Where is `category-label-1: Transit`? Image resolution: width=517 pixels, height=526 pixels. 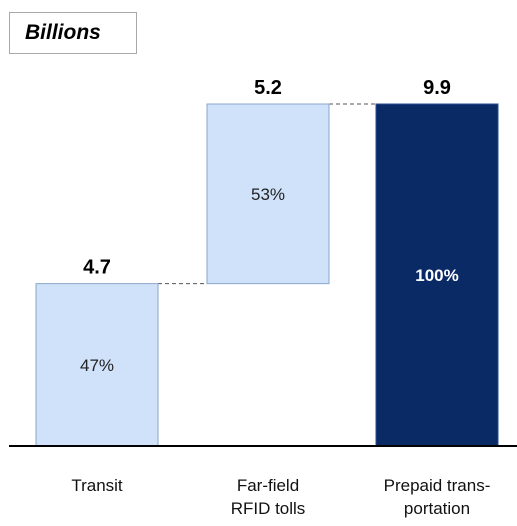 category-label-1: Transit is located at coordinates (97, 485).